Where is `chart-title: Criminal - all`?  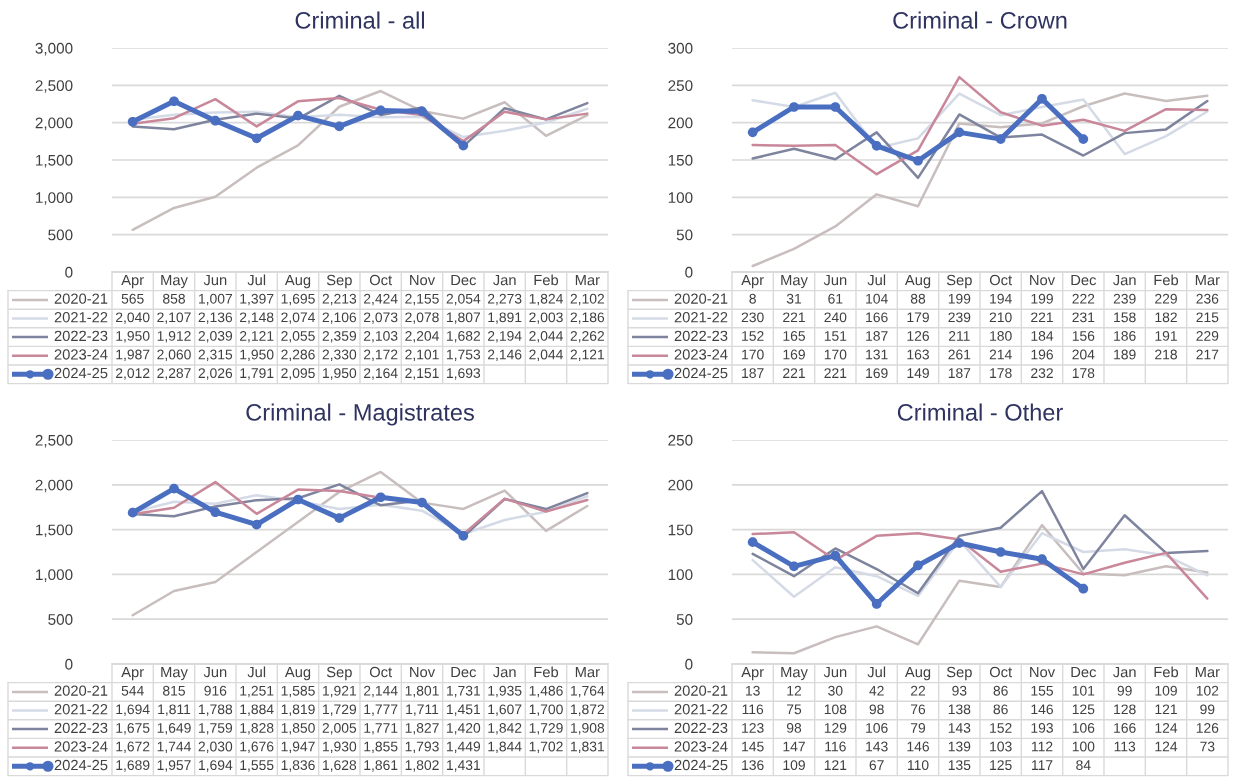 chart-title: Criminal - all is located at coordinates (360, 20).